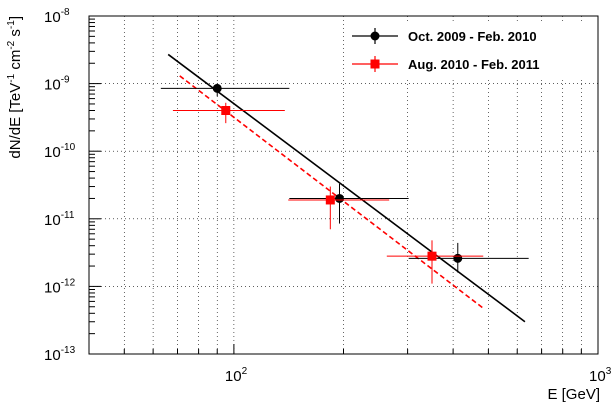 The image size is (611, 406). I want to click on legend-circle-marker, so click(375, 36).